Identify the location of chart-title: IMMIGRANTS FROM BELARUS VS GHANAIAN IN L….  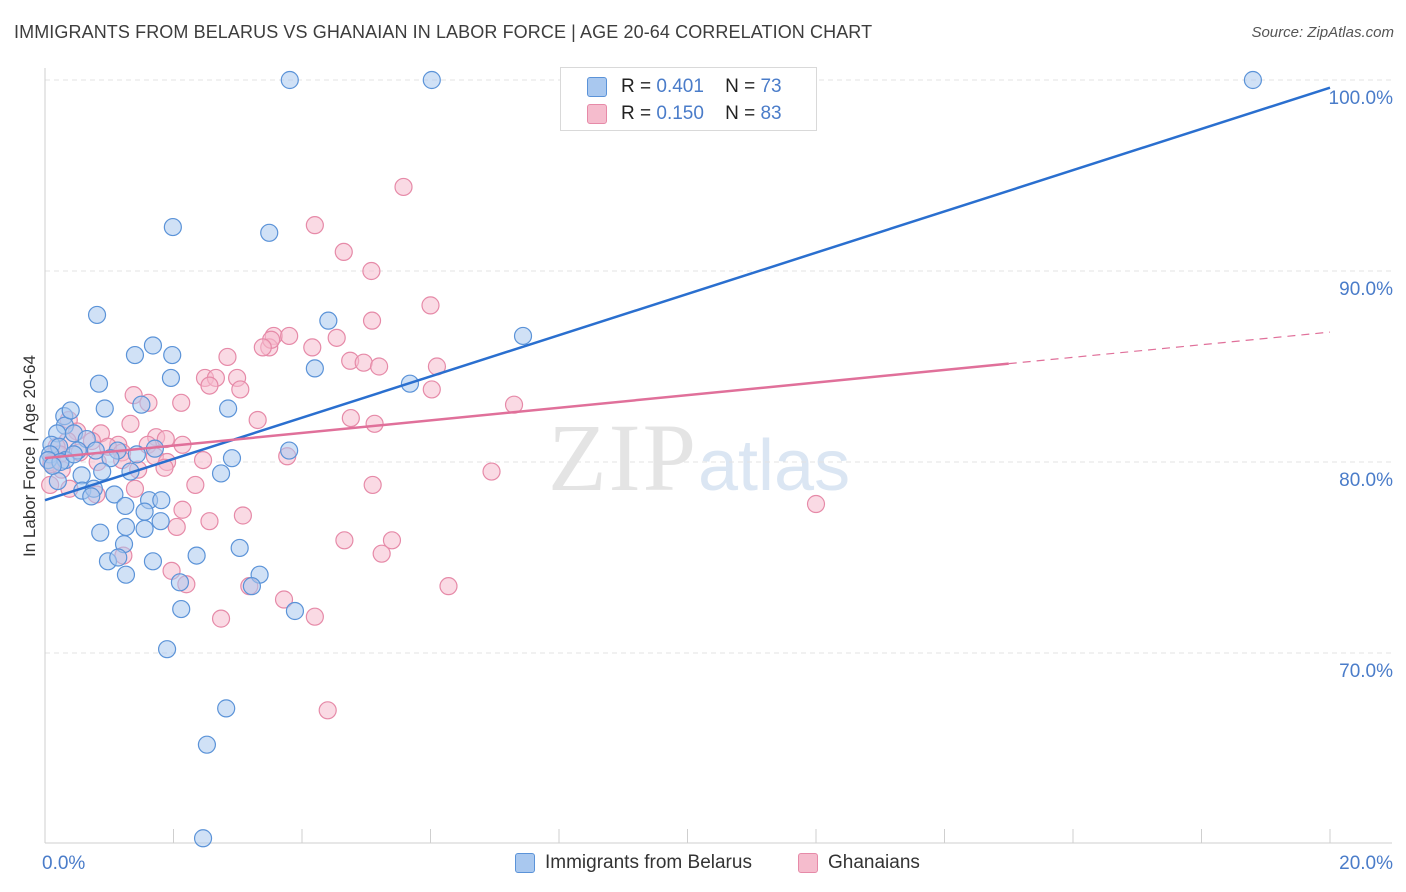
(443, 32).